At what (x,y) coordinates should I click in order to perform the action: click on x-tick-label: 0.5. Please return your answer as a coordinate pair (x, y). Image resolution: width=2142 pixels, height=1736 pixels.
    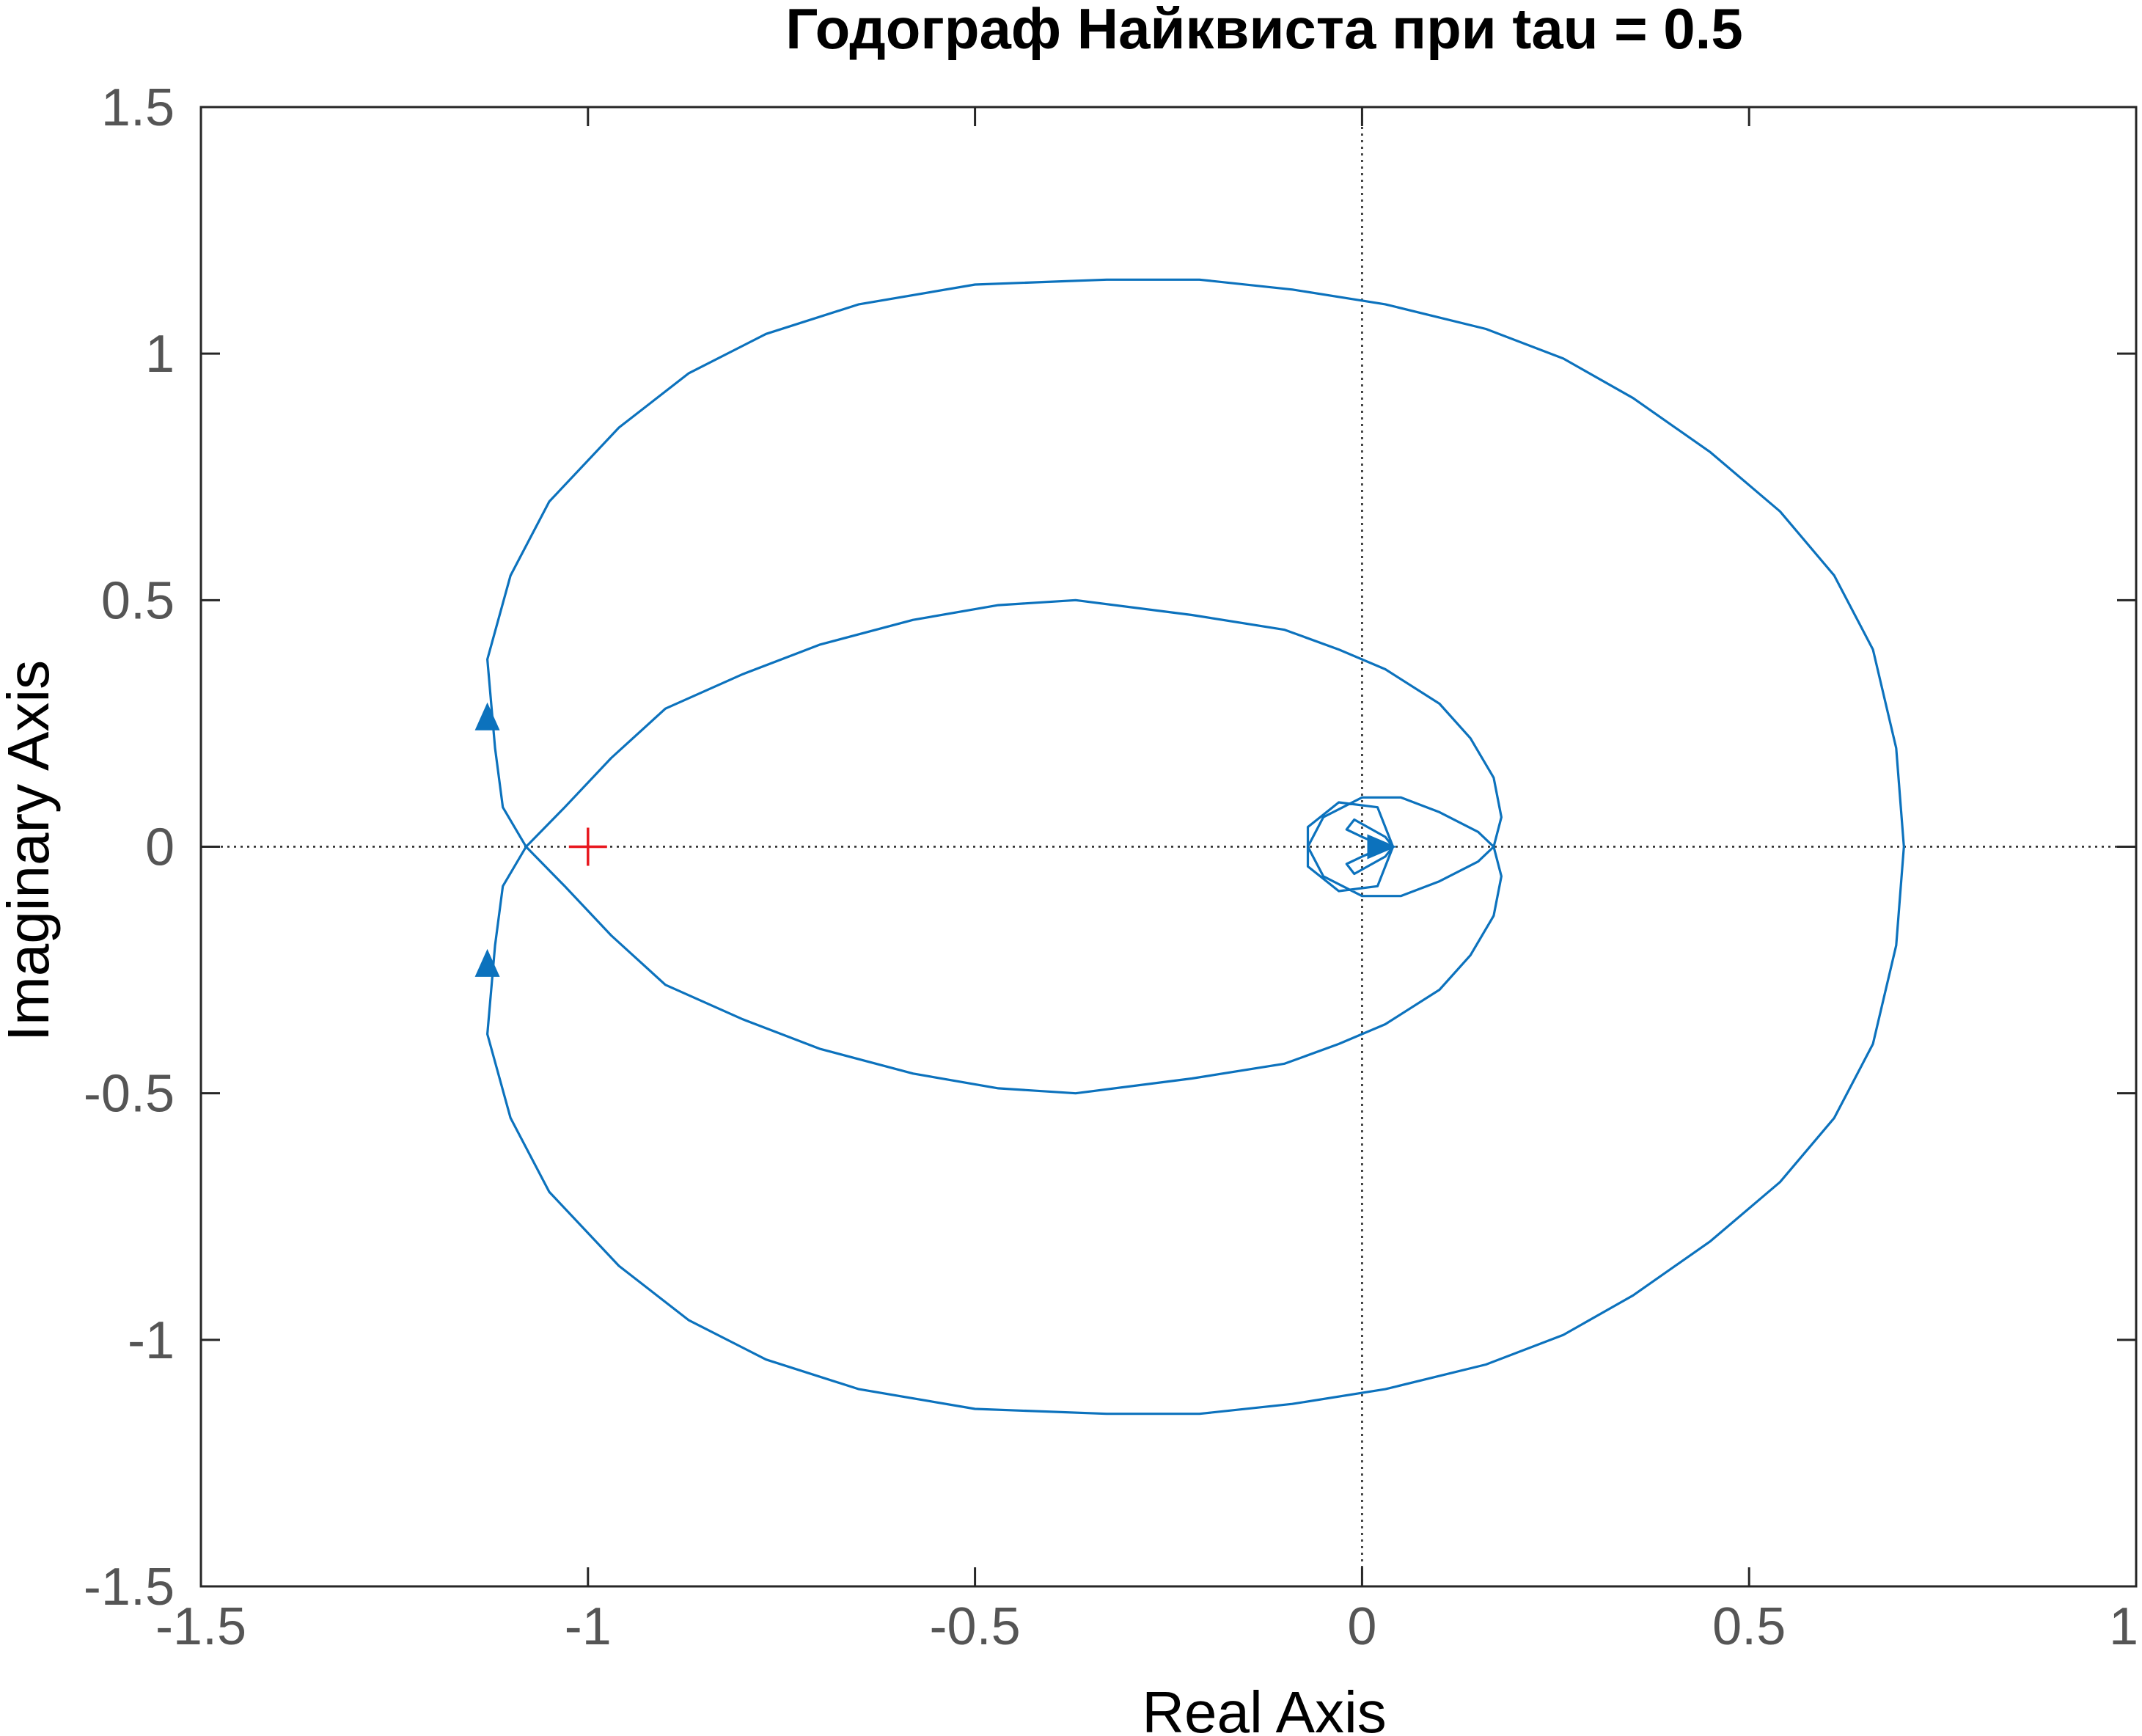
    Looking at the image, I should click on (1749, 1627).